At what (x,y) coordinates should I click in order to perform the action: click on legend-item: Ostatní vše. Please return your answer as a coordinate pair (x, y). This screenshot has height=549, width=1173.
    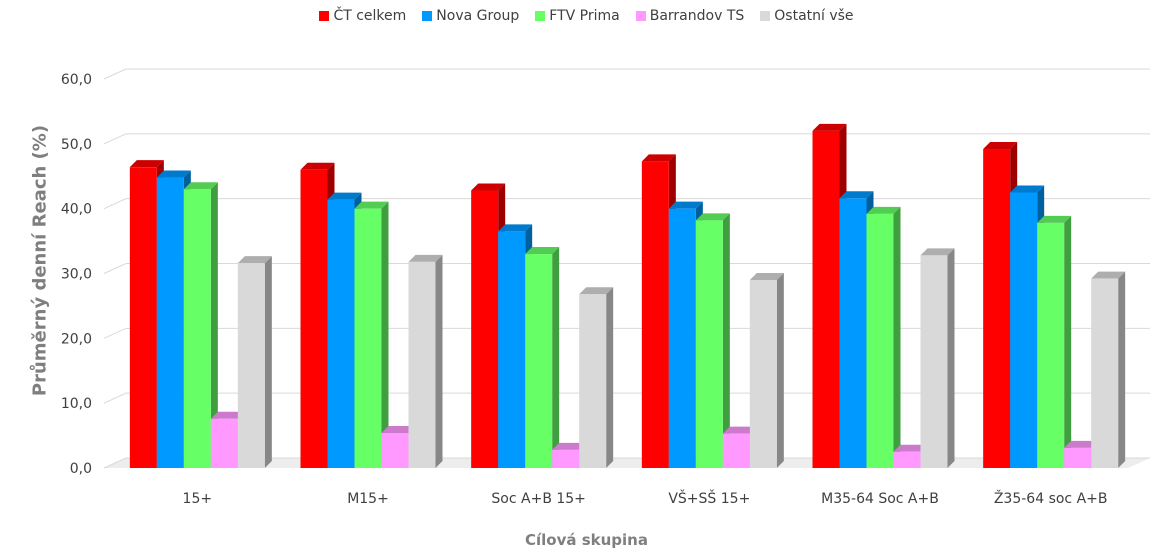
    Looking at the image, I should click on (807, 16).